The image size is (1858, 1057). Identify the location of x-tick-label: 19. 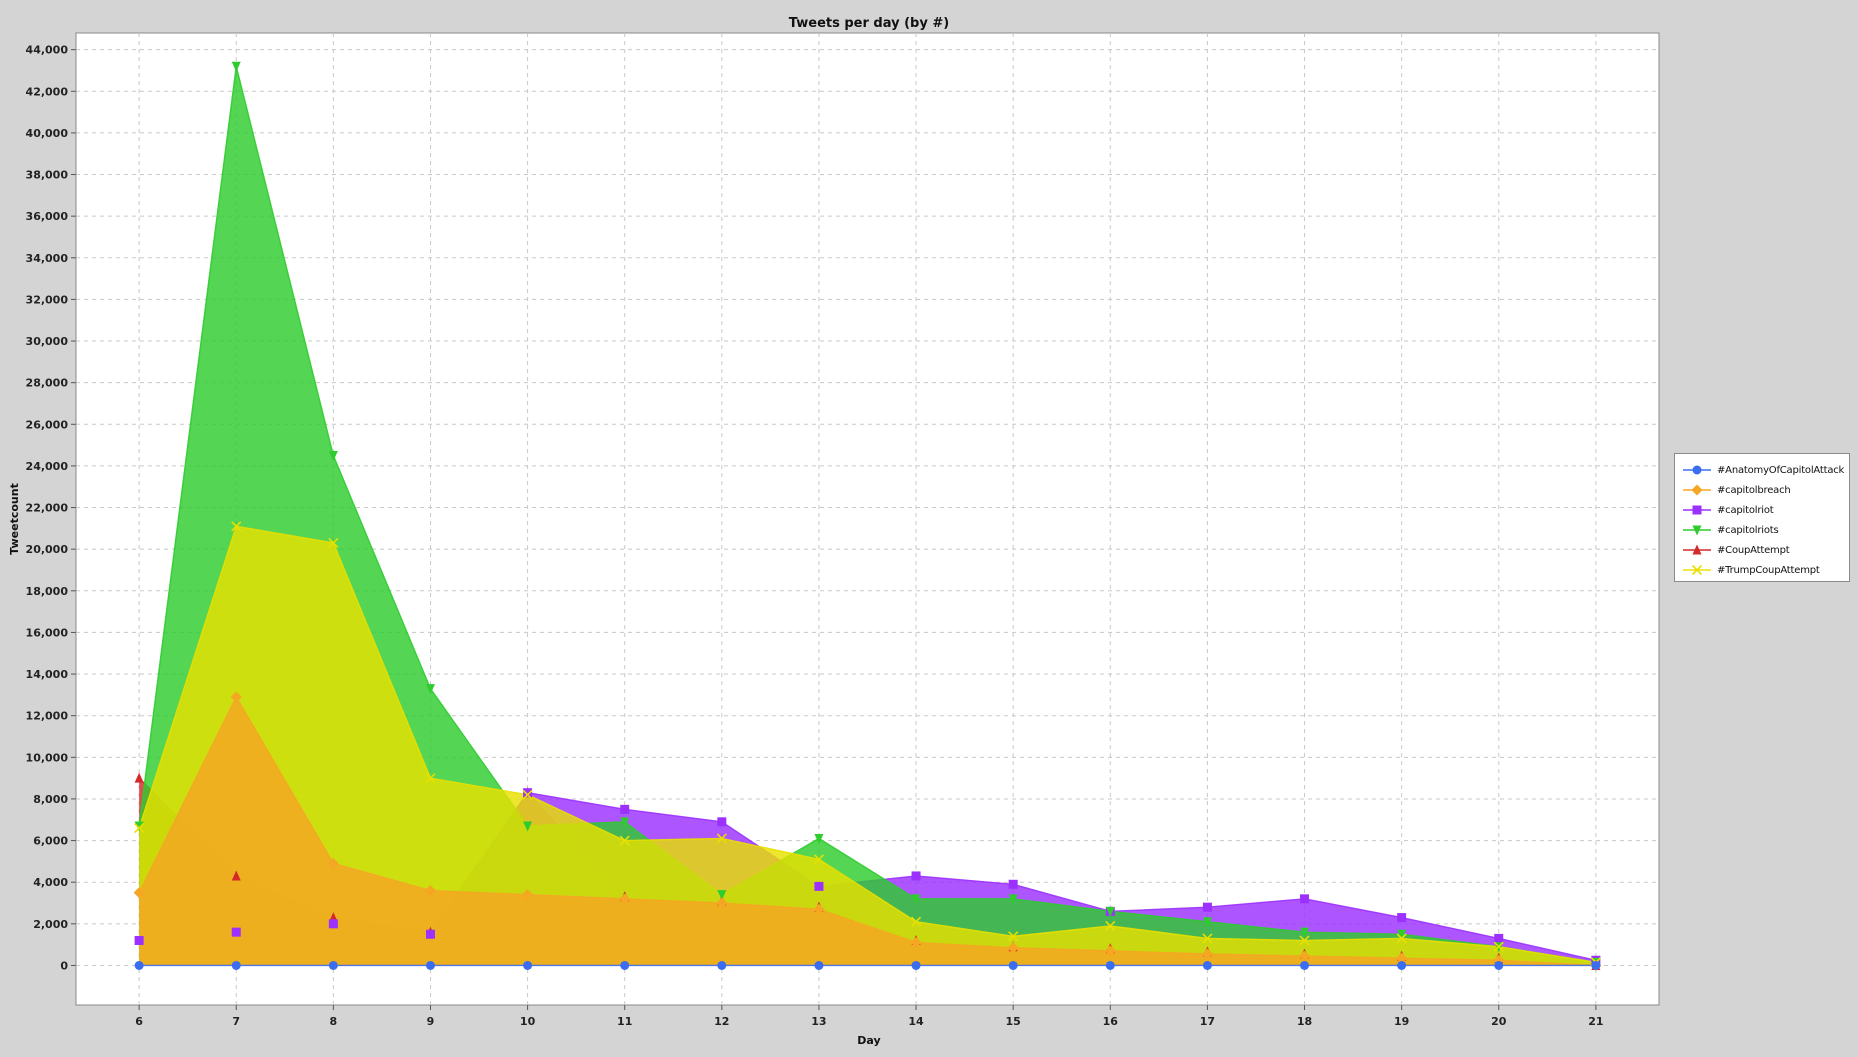
(1401, 1021).